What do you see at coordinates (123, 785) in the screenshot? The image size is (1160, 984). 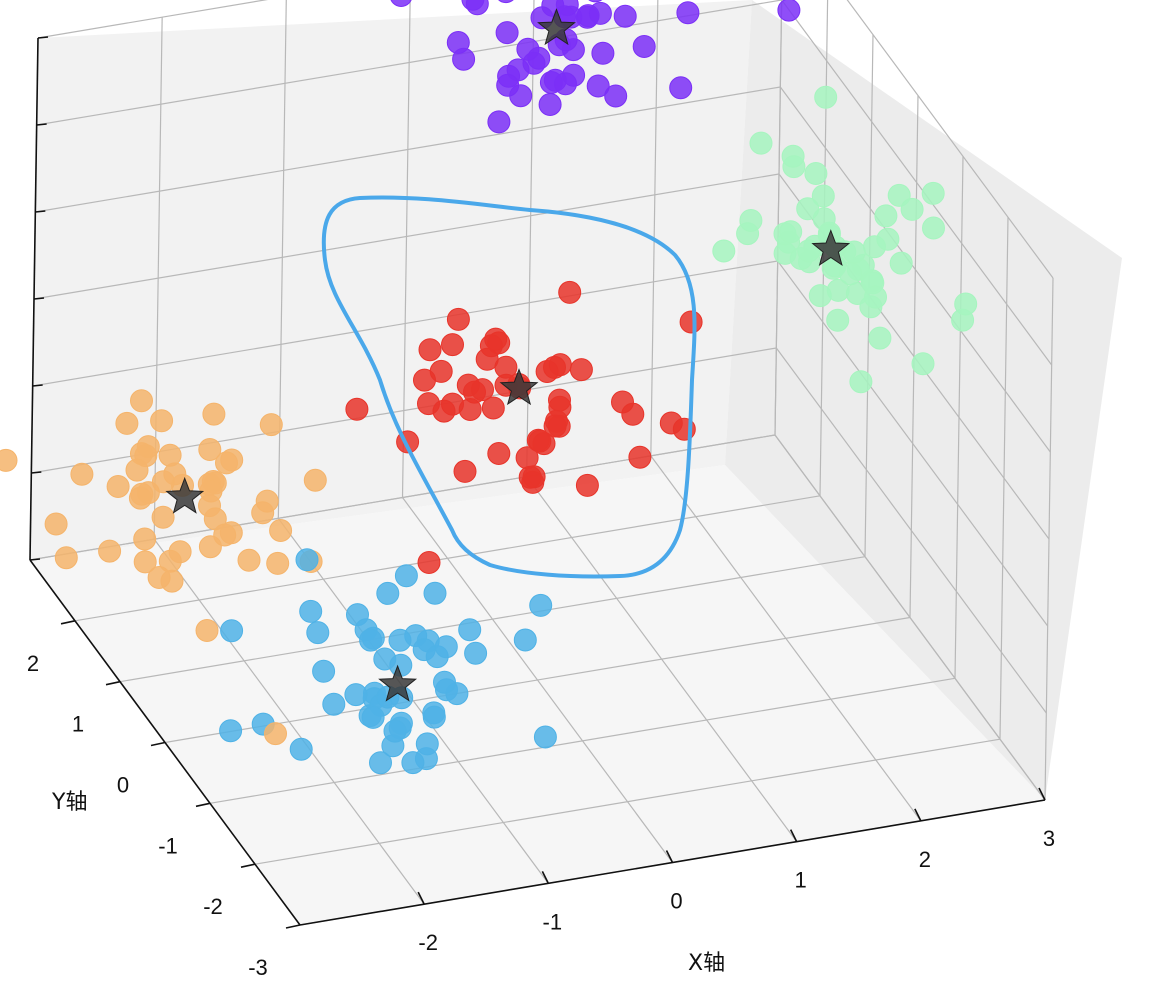 I see `y-tick-label: 0` at bounding box center [123, 785].